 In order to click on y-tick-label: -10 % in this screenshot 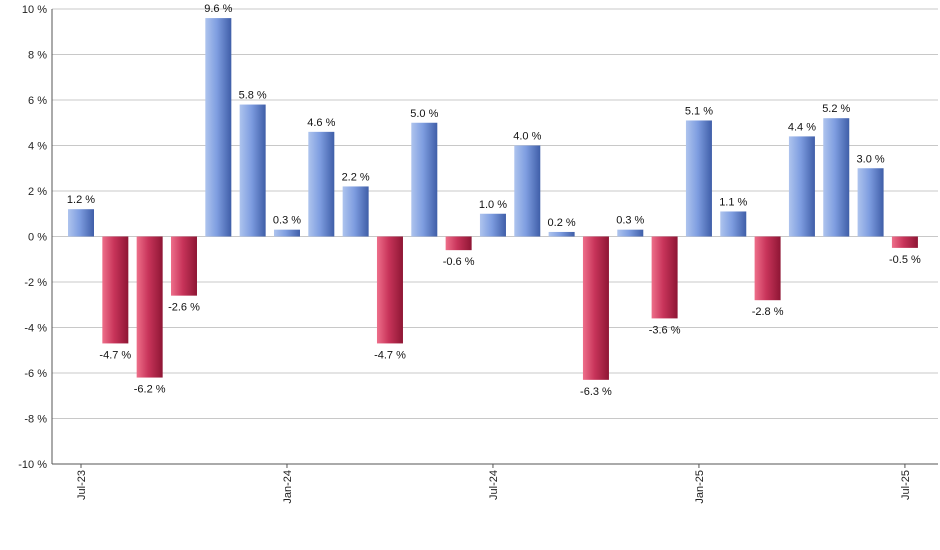, I will do `click(32, 465)`.